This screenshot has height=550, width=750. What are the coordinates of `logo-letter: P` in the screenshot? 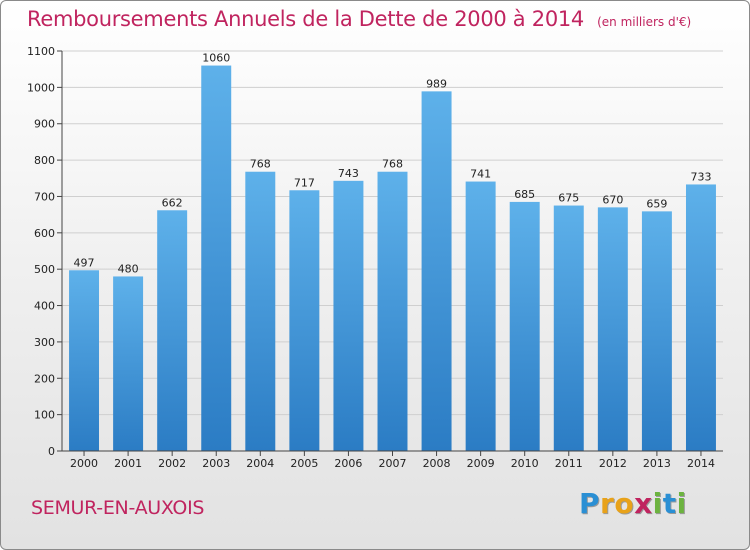 It's located at (590, 503).